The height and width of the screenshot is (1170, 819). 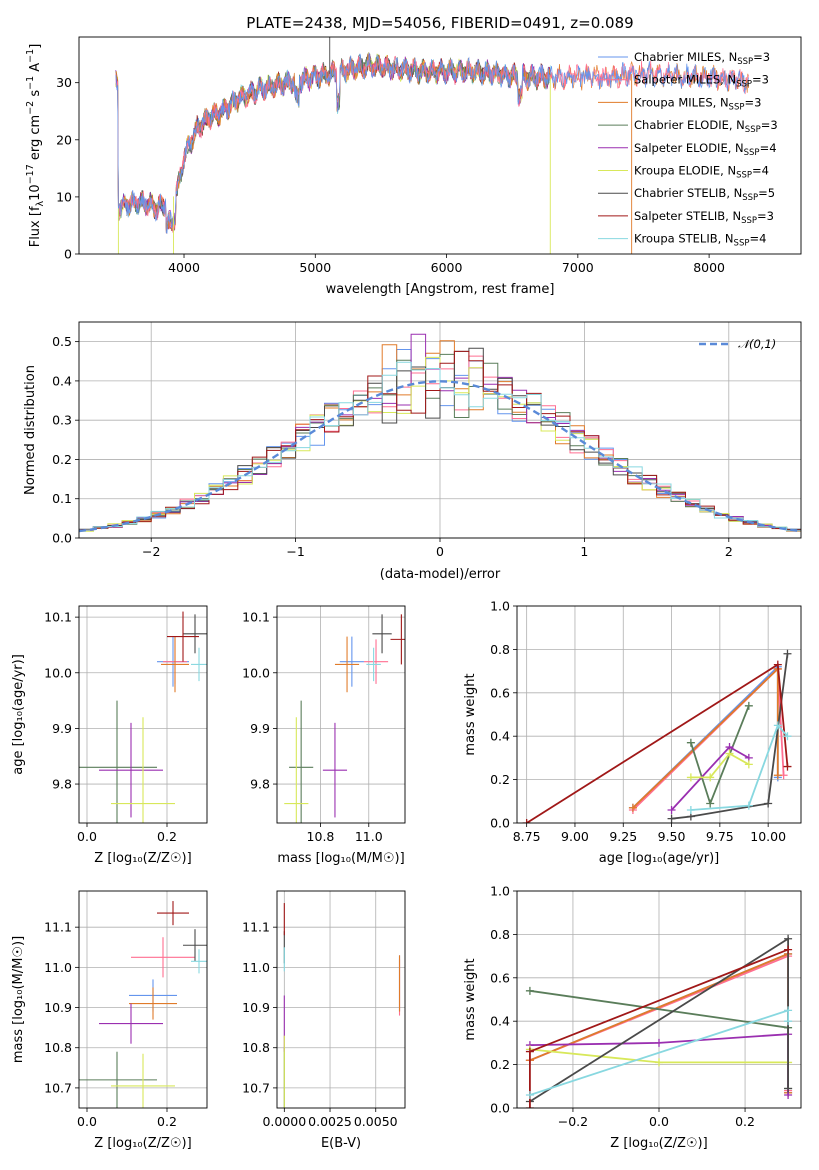 What do you see at coordinates (260, 728) in the screenshot?
I see `y-tick-label: 9.9` at bounding box center [260, 728].